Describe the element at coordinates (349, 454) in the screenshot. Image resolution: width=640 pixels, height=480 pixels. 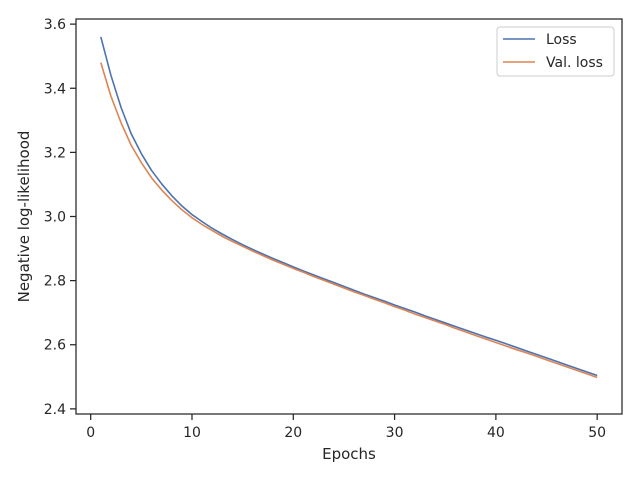
I see `x-axis-label: Epochs` at that location.